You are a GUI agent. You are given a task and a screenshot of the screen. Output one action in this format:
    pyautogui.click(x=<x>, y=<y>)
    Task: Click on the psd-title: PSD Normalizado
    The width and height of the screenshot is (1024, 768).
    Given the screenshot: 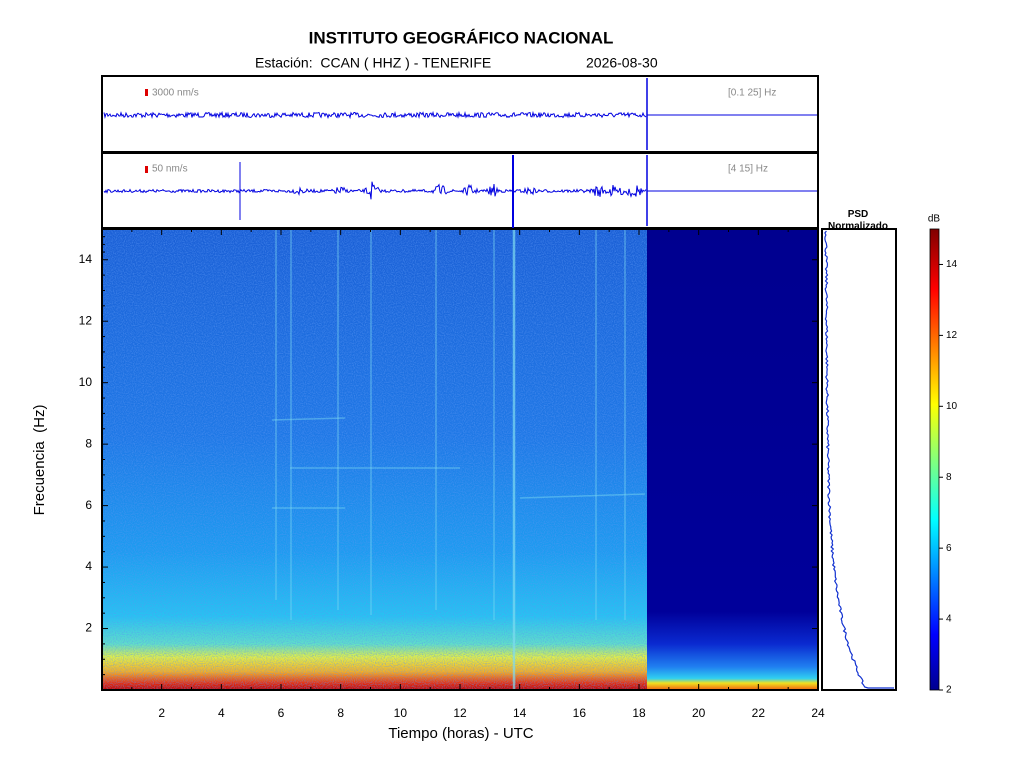 What is the action you would take?
    pyautogui.click(x=858, y=220)
    